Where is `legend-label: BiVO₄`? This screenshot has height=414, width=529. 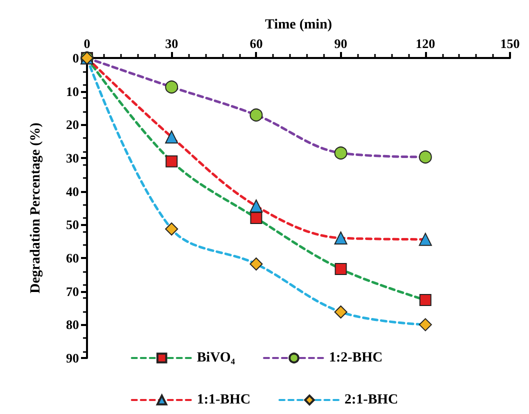 legend-label: BiVO₄ is located at coordinates (216, 358).